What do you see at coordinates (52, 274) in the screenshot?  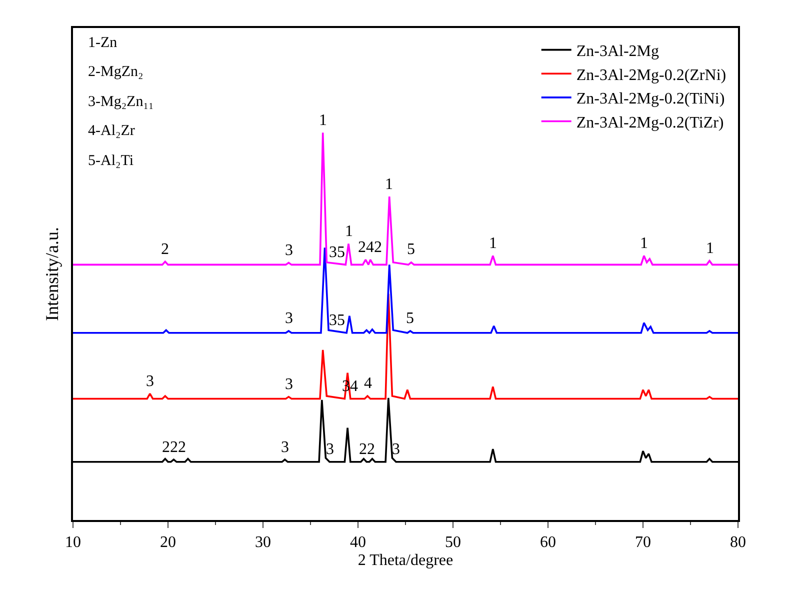 I see `y-axis-title: Intensity/a.u.` at bounding box center [52, 274].